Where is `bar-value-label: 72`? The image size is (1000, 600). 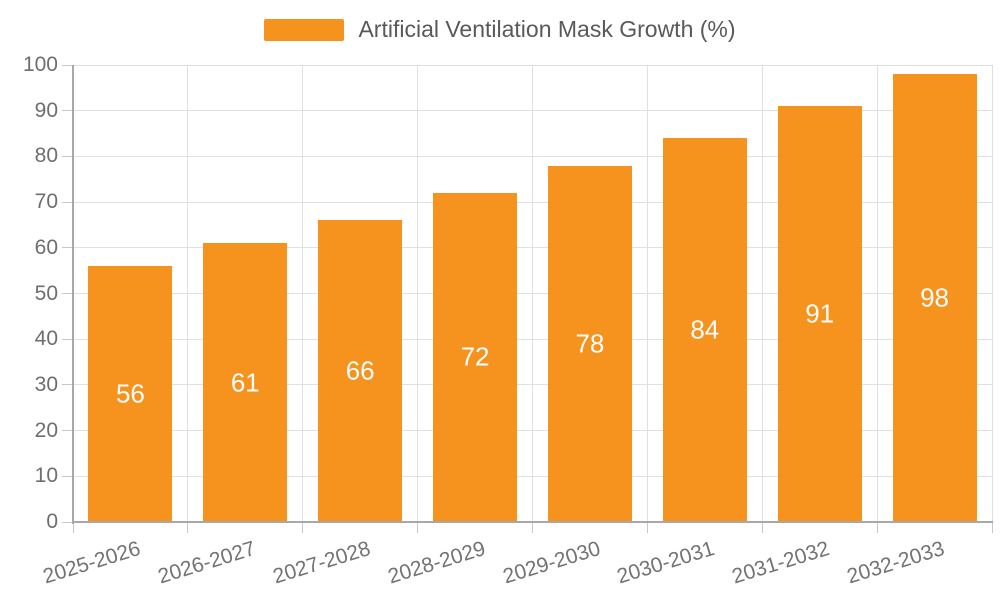 bar-value-label: 72 is located at coordinates (475, 356).